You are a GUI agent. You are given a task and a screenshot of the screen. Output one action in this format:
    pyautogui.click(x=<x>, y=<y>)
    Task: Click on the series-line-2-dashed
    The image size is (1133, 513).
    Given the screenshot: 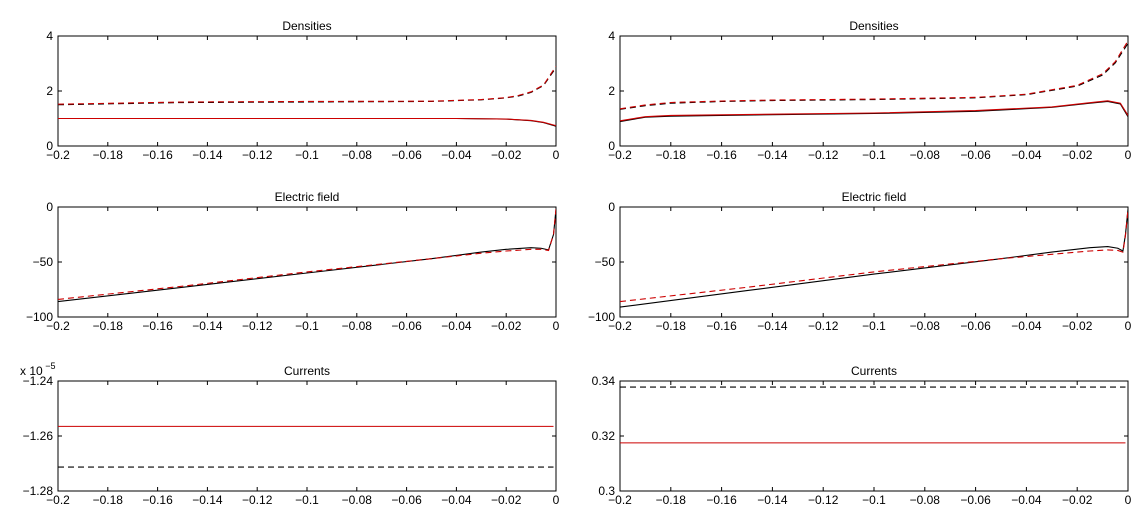 What is the action you would take?
    pyautogui.click(x=307, y=254)
    